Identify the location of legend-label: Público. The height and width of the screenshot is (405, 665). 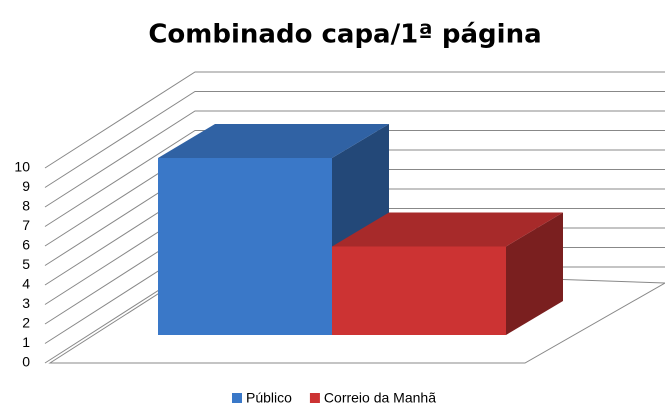
(269, 397).